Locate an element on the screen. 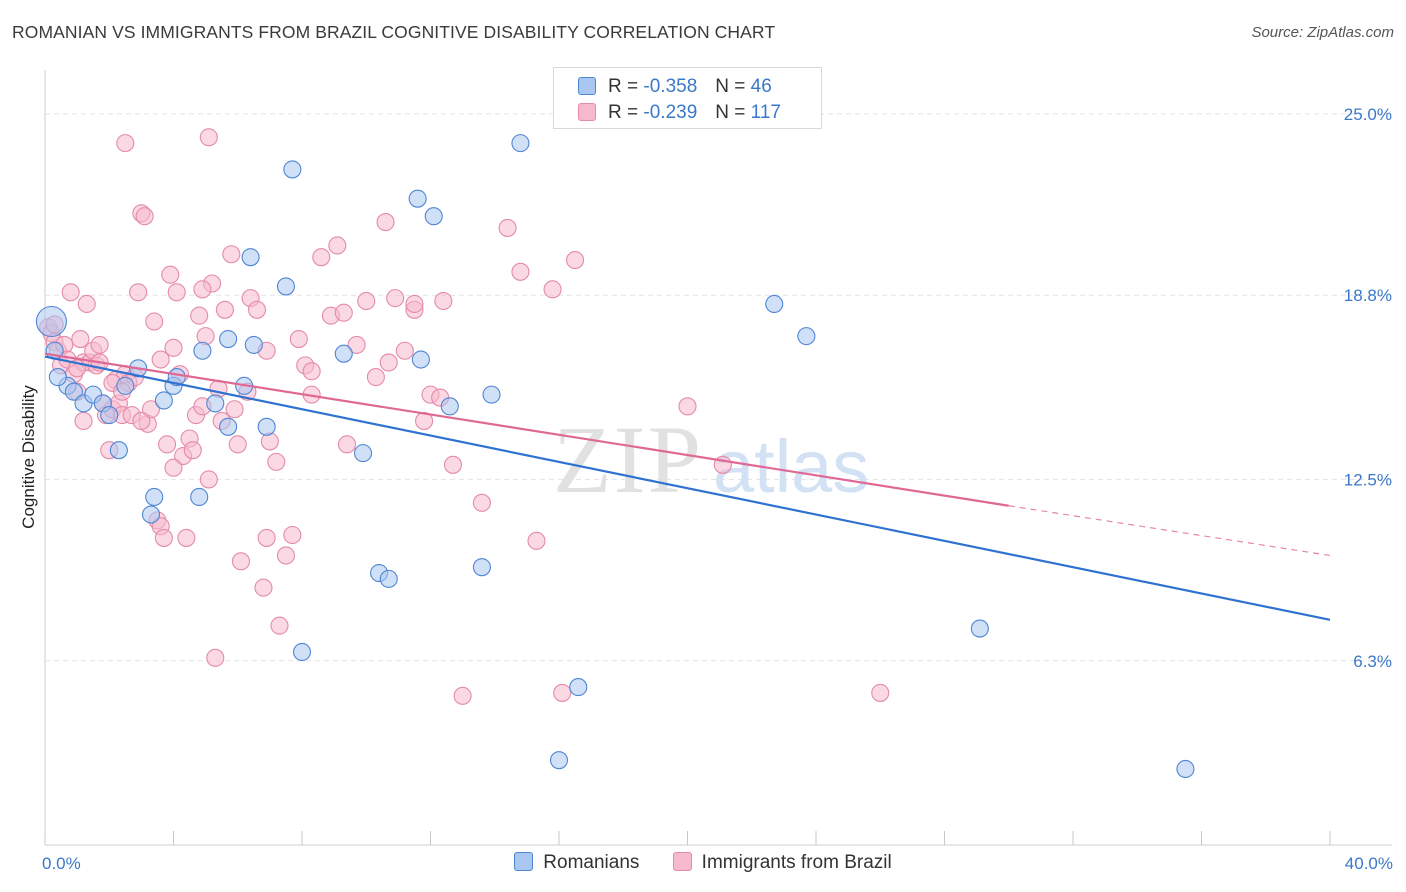 The height and width of the screenshot is (892, 1406). watermark: ZIP atlas is located at coordinates (711, 459).